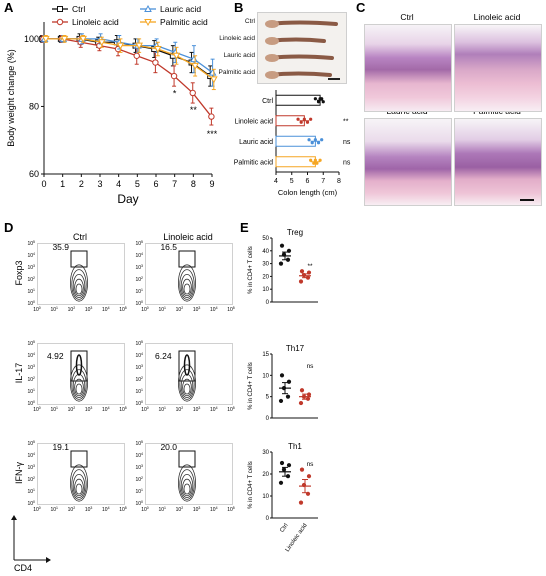 The image size is (546, 576). I want to click on significance-mark: ***, so click(212, 134).